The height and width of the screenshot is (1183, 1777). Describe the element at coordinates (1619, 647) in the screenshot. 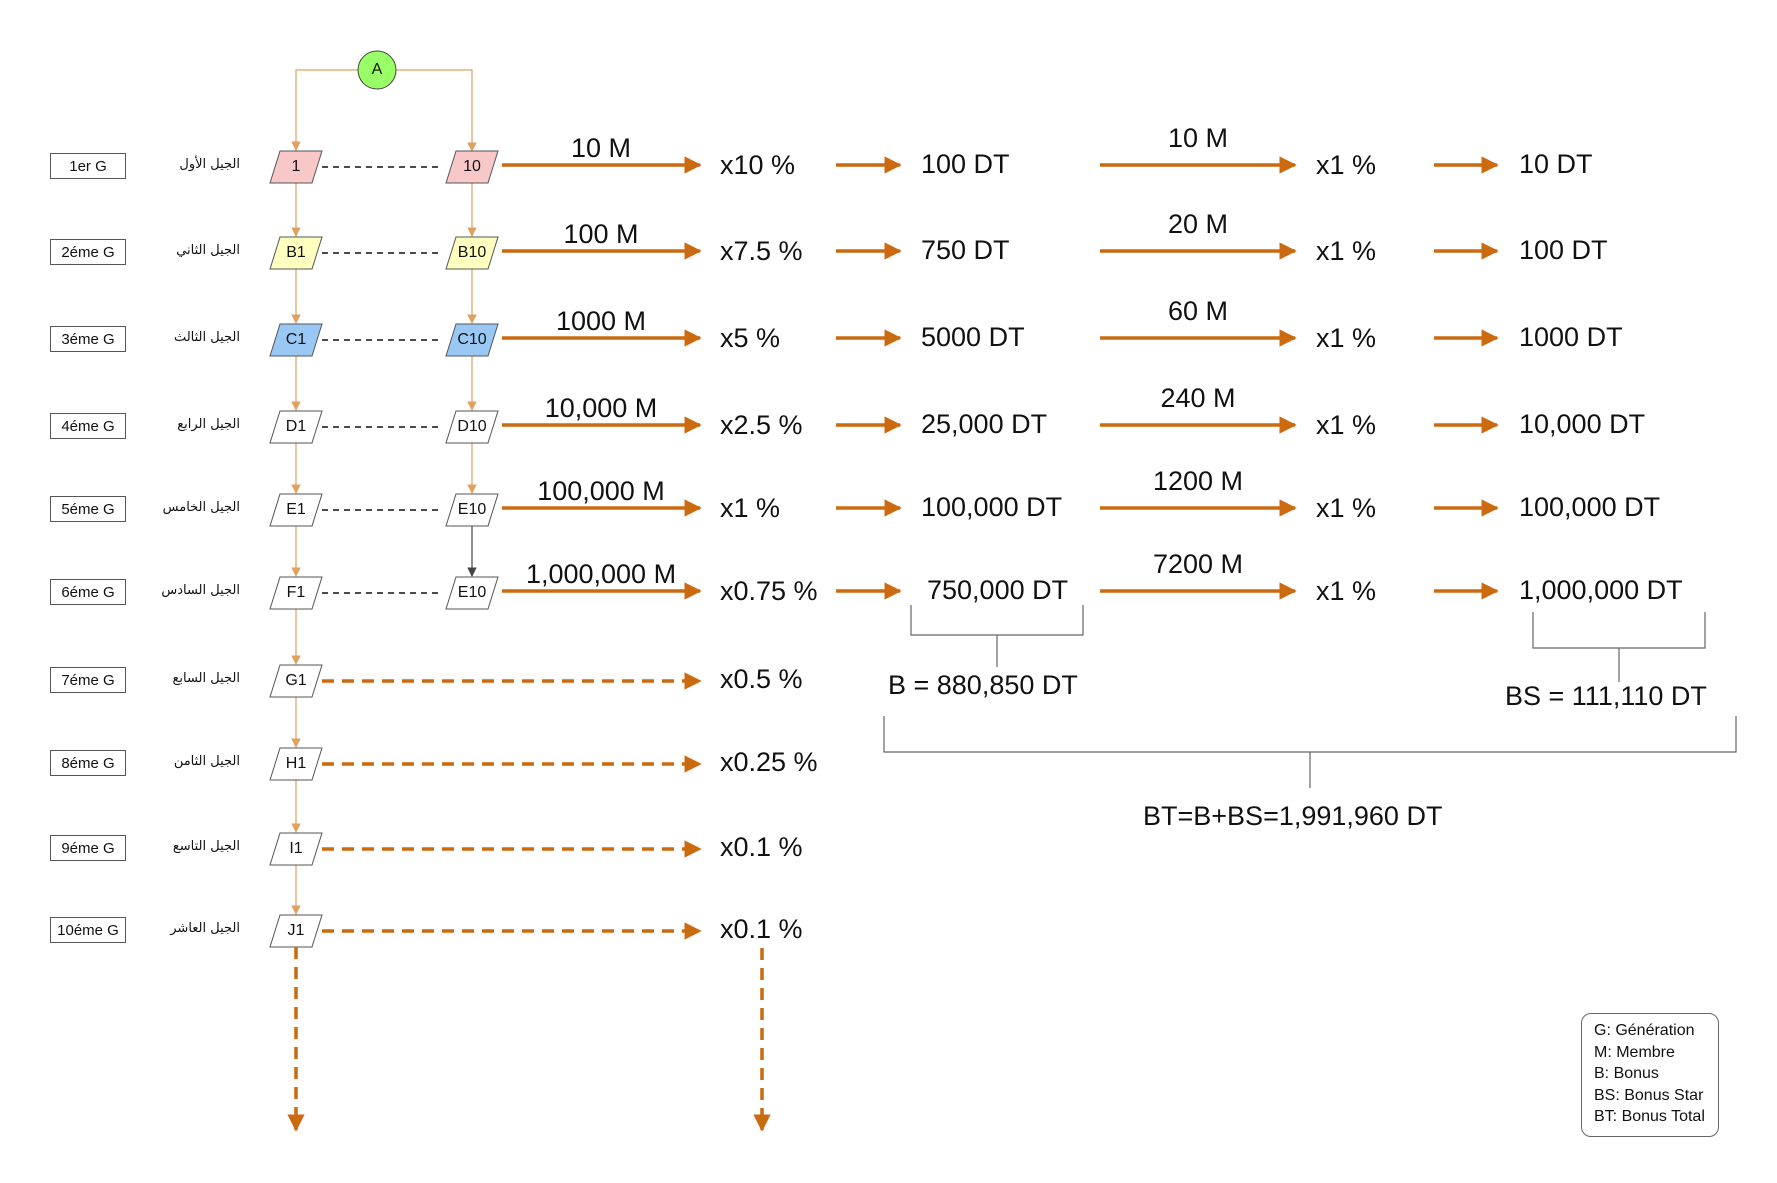

I see `bonus-star-brace` at that location.